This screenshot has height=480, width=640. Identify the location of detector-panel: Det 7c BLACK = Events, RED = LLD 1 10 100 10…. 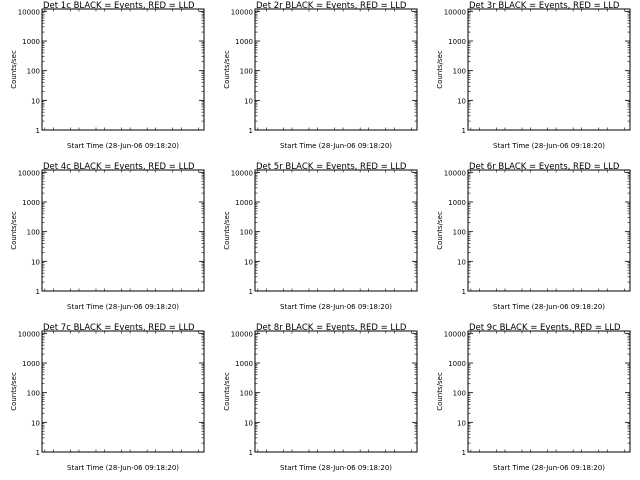
(107, 397).